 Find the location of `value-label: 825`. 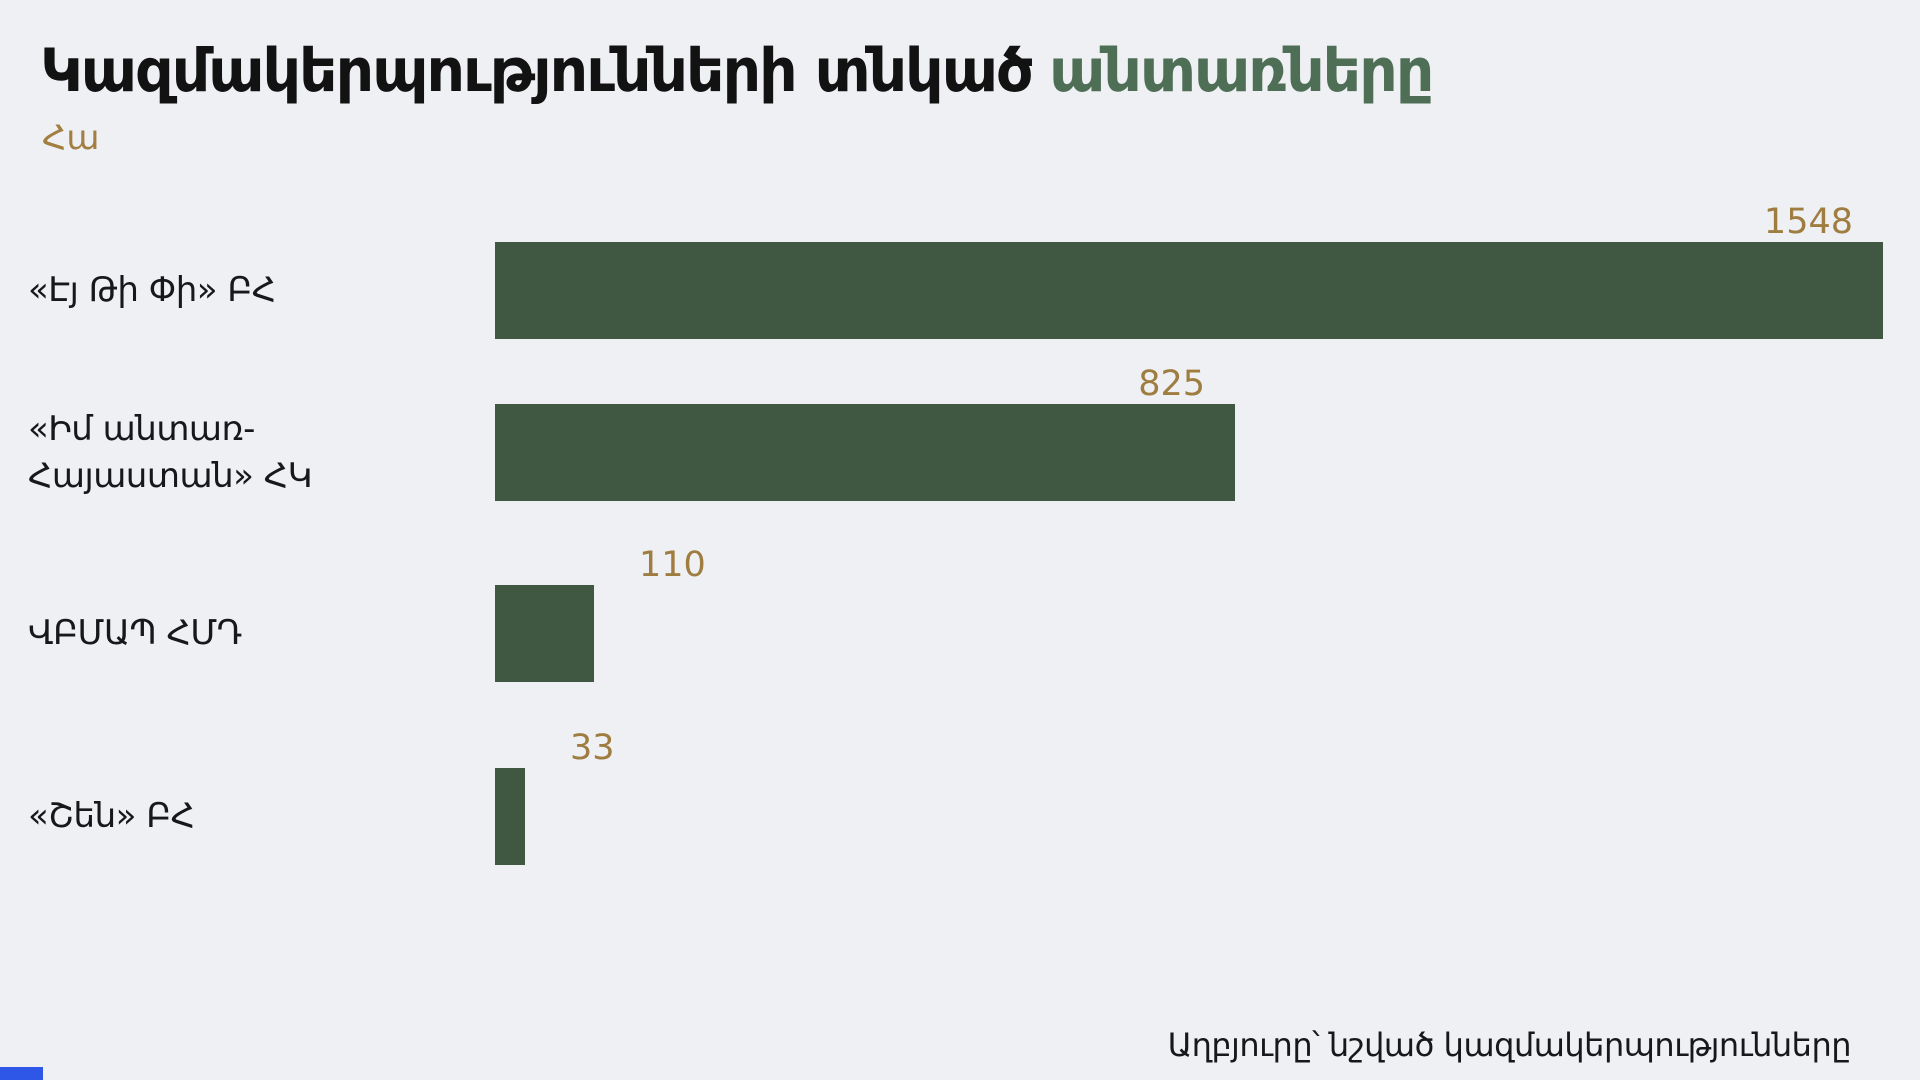

value-label: 825 is located at coordinates (1171, 384).